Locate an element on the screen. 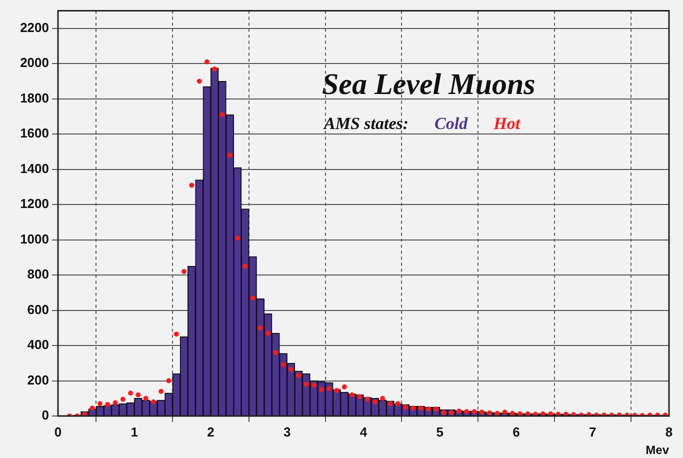  x-tick-label: 0 is located at coordinates (58, 432).